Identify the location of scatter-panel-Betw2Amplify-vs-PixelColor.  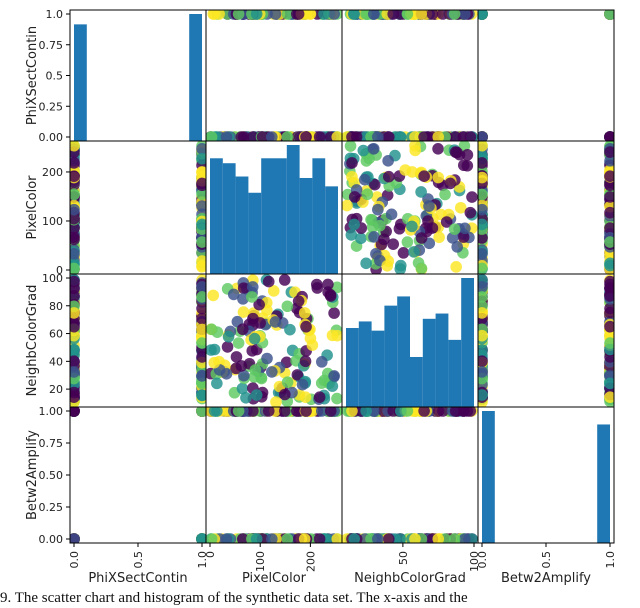
(274, 475).